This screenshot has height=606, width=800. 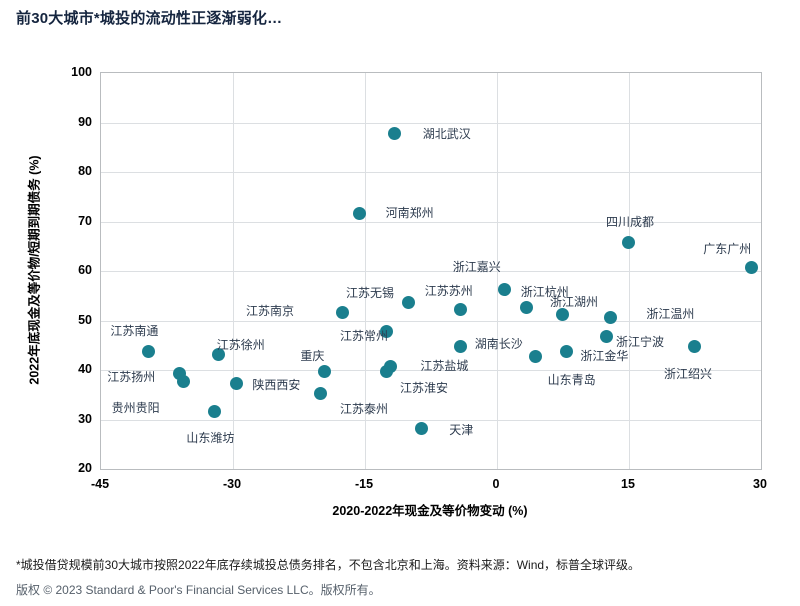 I want to click on data-point-label: 浙江绍兴, so click(x=688, y=373).